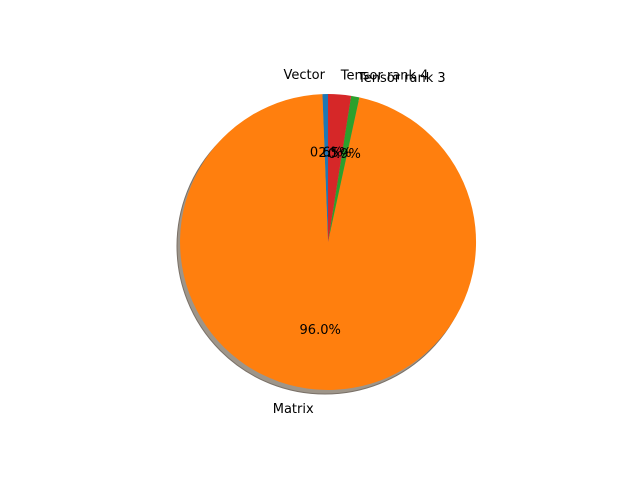 Image resolution: width=640 pixels, height=480 pixels. What do you see at coordinates (325, 168) in the screenshot?
I see `pie-slice-vector` at bounding box center [325, 168].